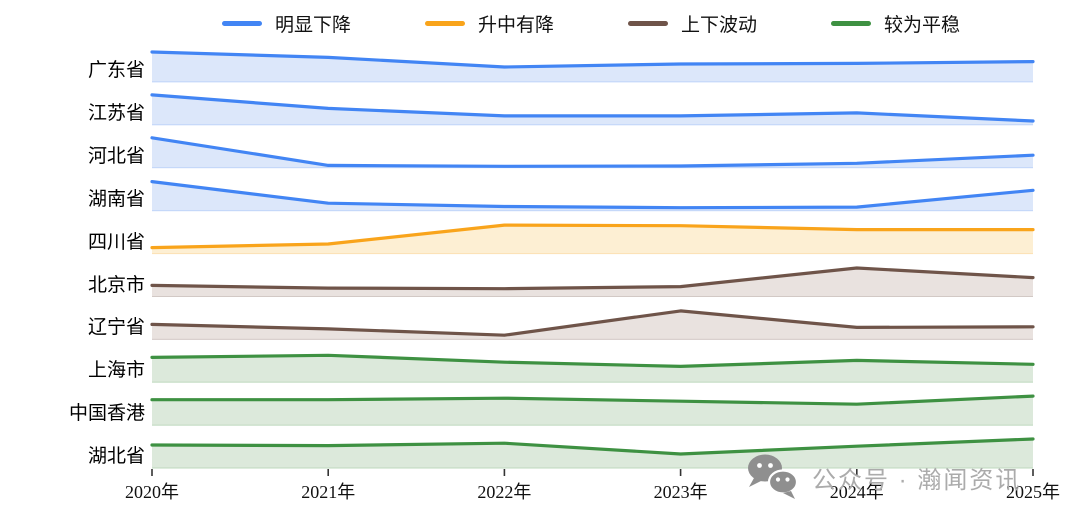 Image resolution: width=1080 pixels, height=519 pixels. What do you see at coordinates (680, 492) in the screenshot?
I see `x-axis-label: 2023年` at bounding box center [680, 492].